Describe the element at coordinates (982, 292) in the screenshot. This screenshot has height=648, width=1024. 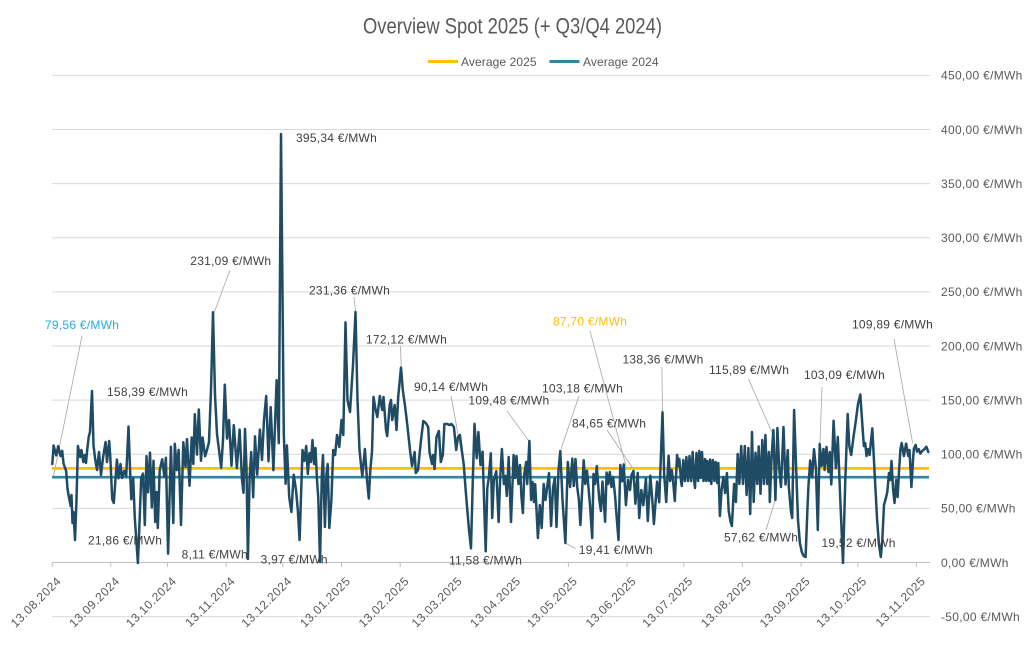
I see `svg-text: 250,00 €/MWh` at that location.